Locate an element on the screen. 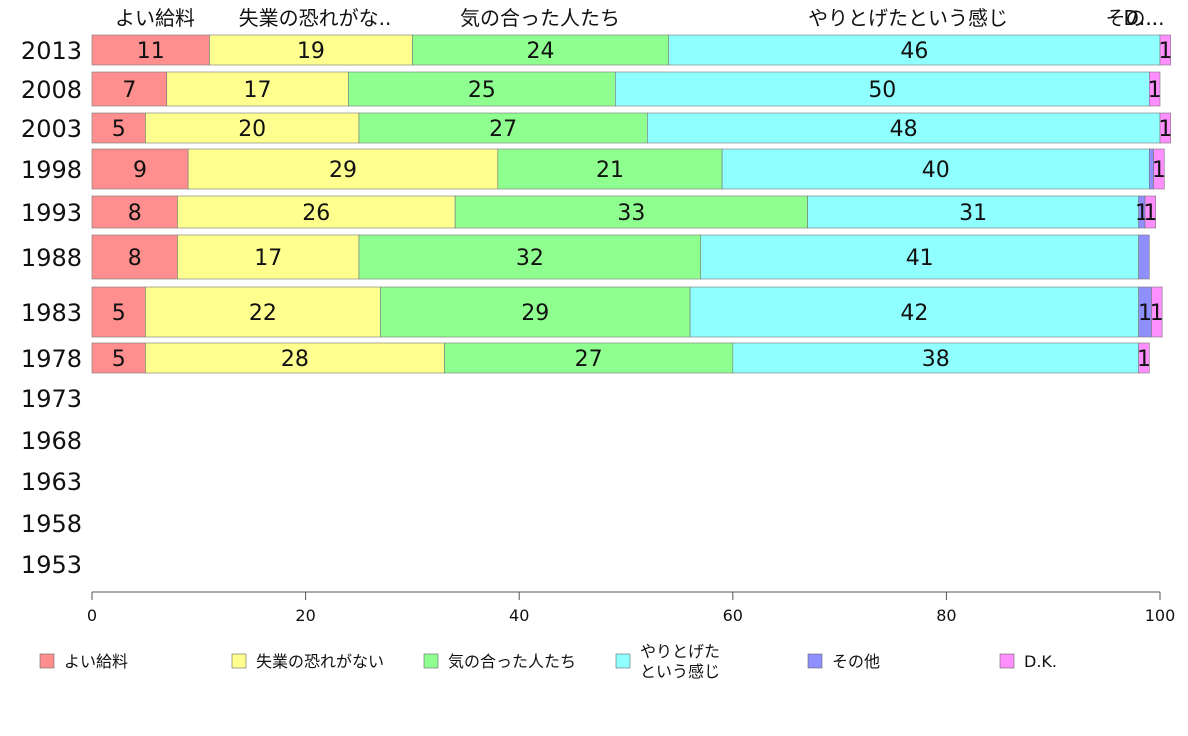 The image size is (1188, 736). column-header: 気の合った人たち is located at coordinates (540, 18).